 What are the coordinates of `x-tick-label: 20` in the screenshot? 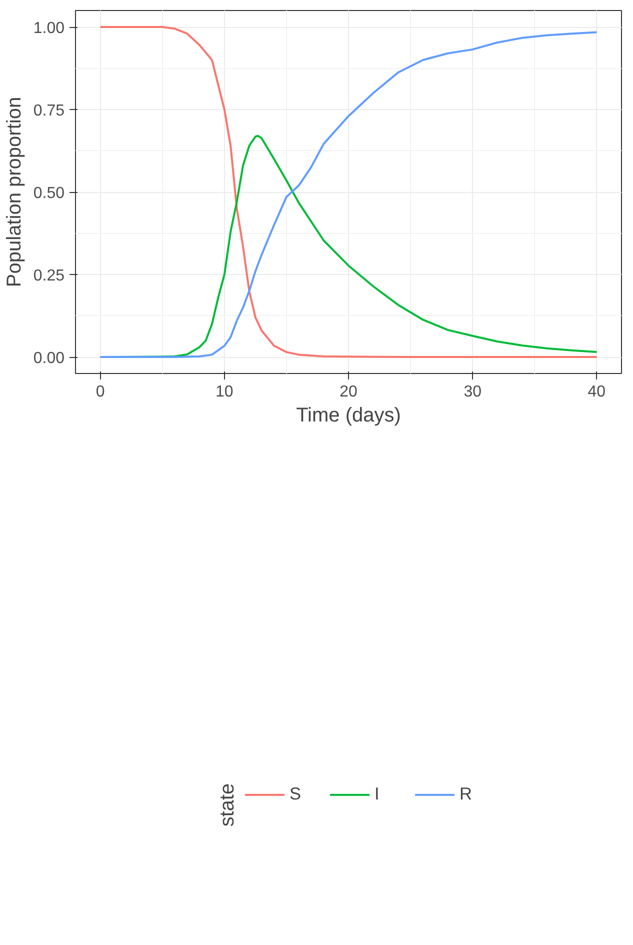 It's located at (349, 392).